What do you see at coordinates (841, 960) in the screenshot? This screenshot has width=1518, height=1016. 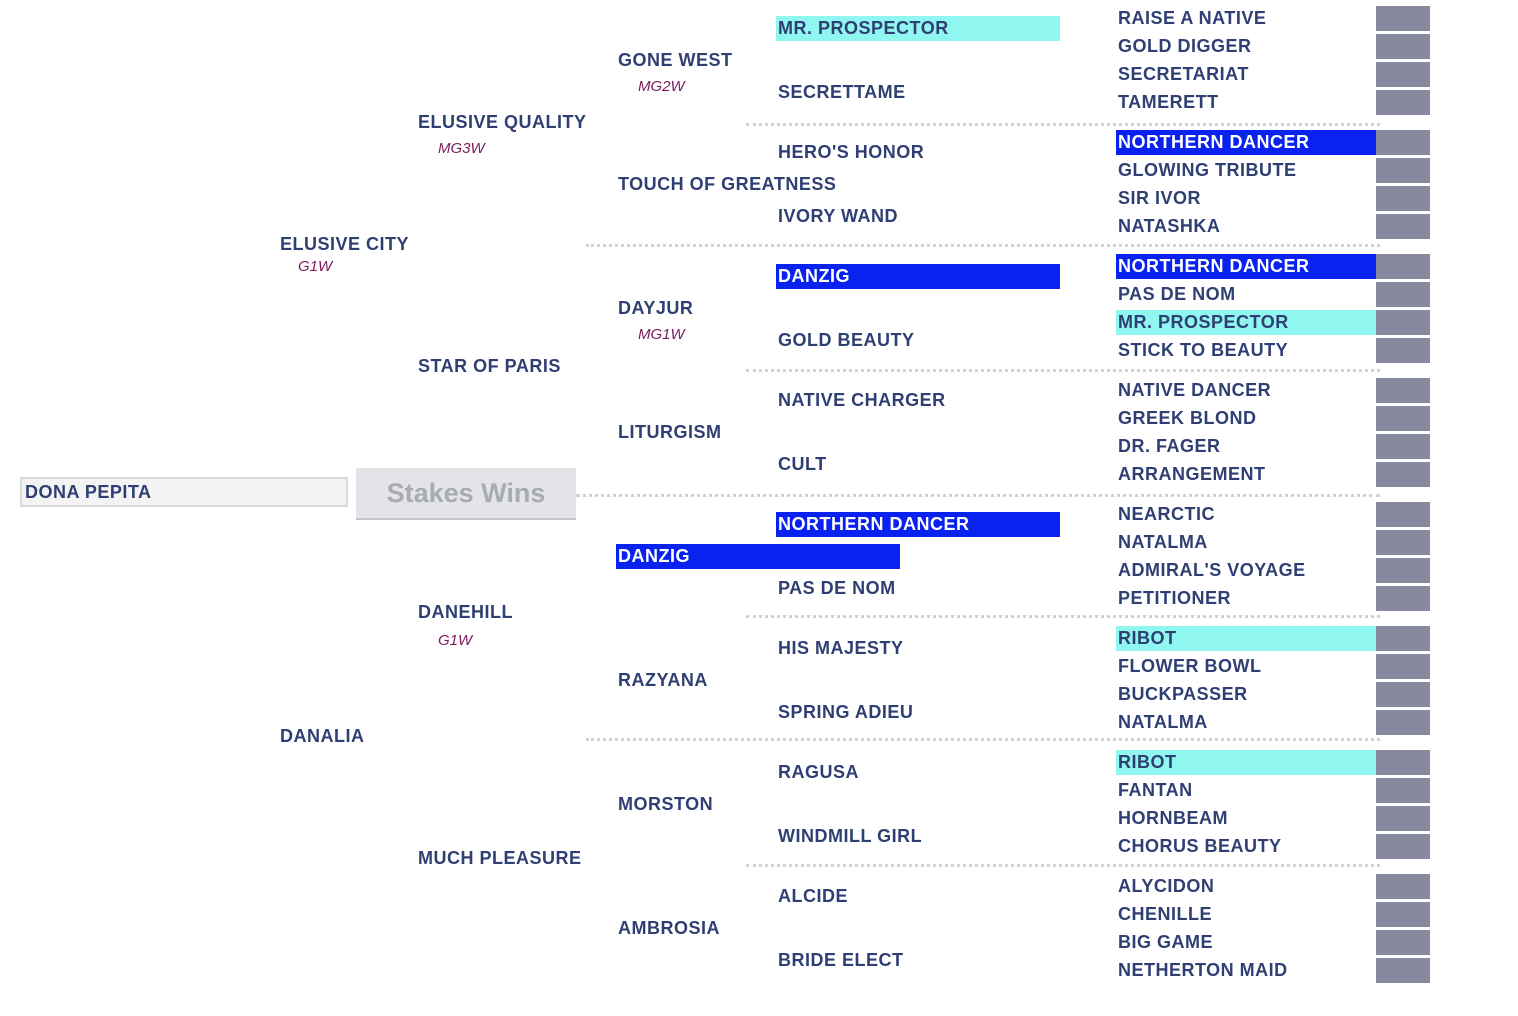 I see `horse-name: BRIDE ELECT` at bounding box center [841, 960].